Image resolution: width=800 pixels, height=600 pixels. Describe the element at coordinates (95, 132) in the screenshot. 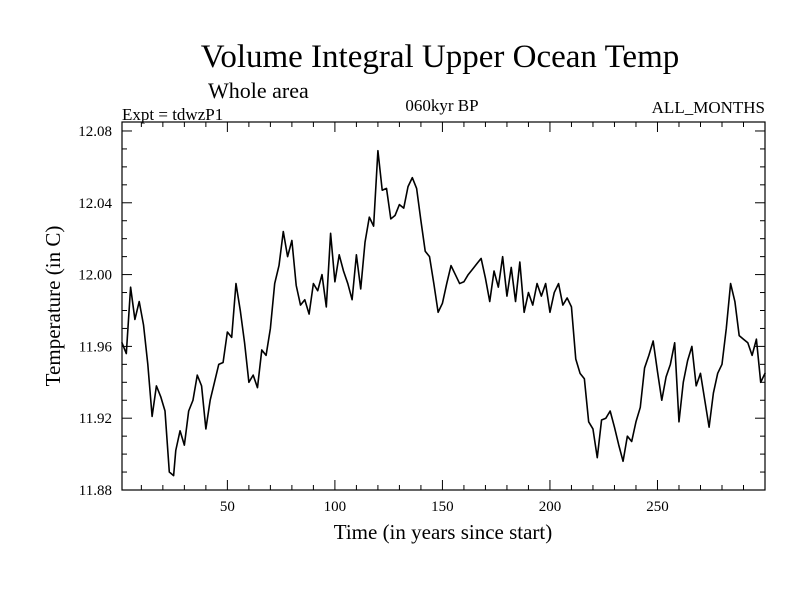

I see `y-tick-label: 12.08` at that location.